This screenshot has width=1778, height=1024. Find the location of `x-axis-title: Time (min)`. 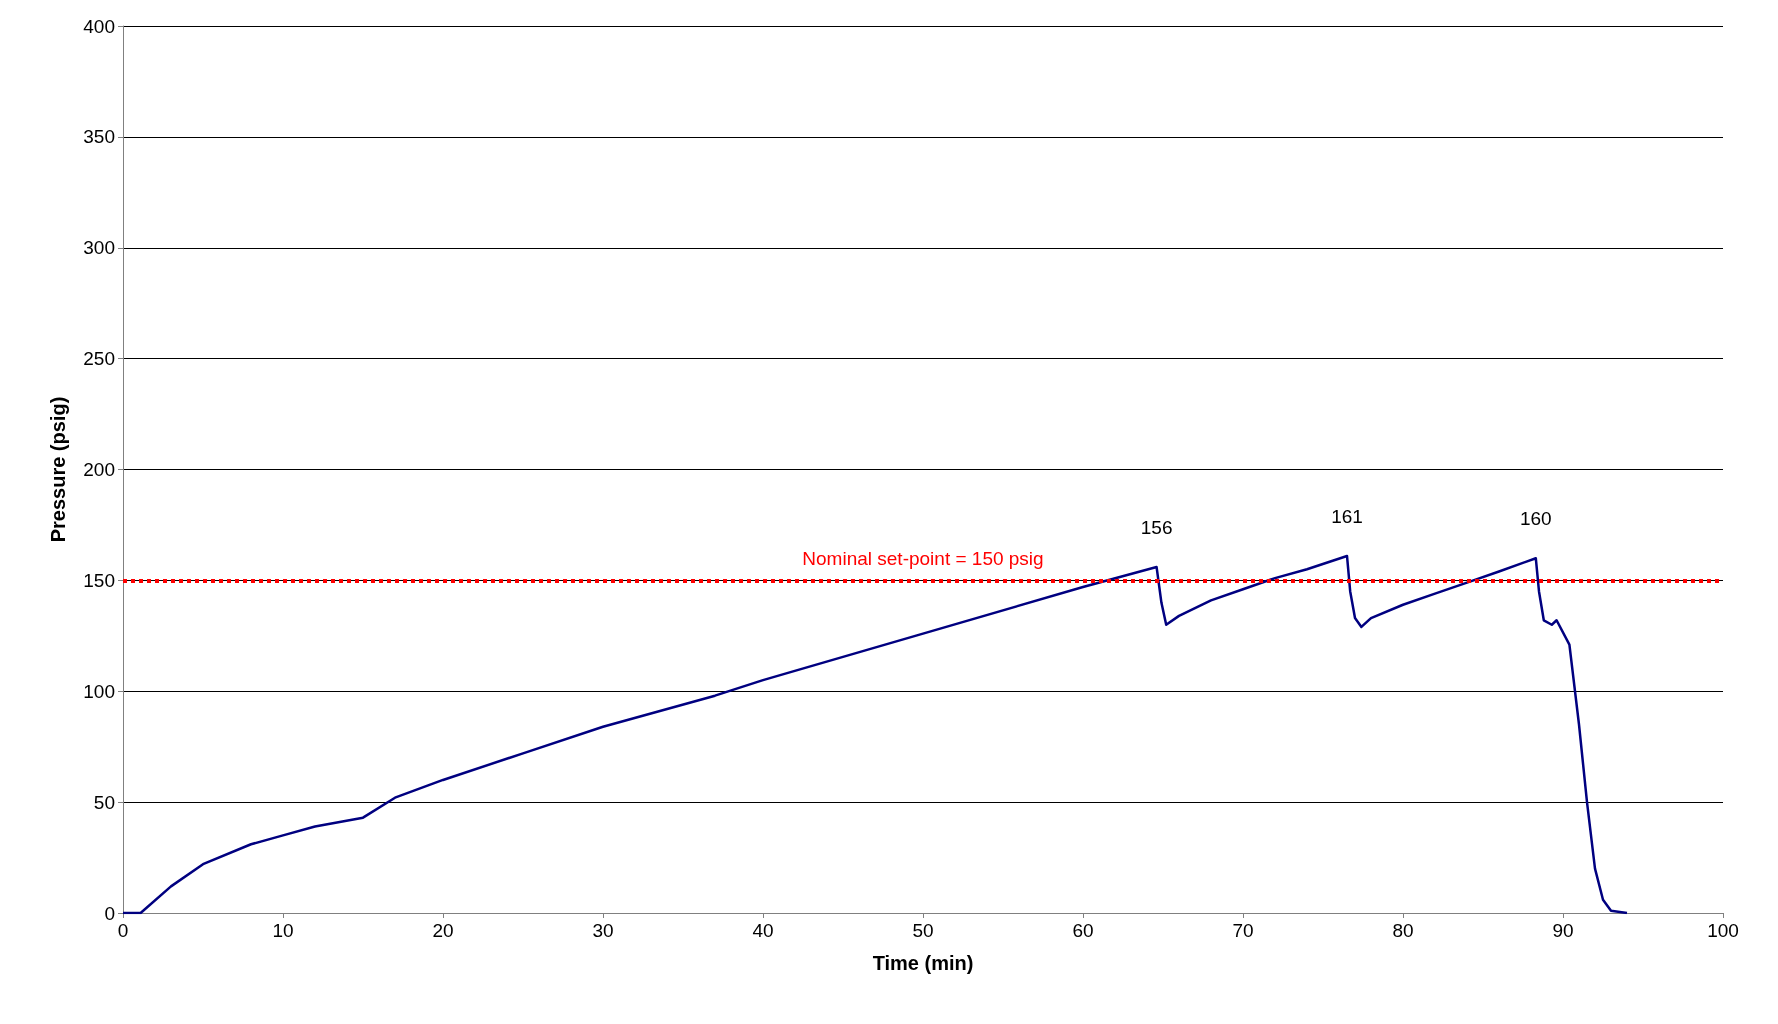

x-axis-title: Time (min) is located at coordinates (923, 963).